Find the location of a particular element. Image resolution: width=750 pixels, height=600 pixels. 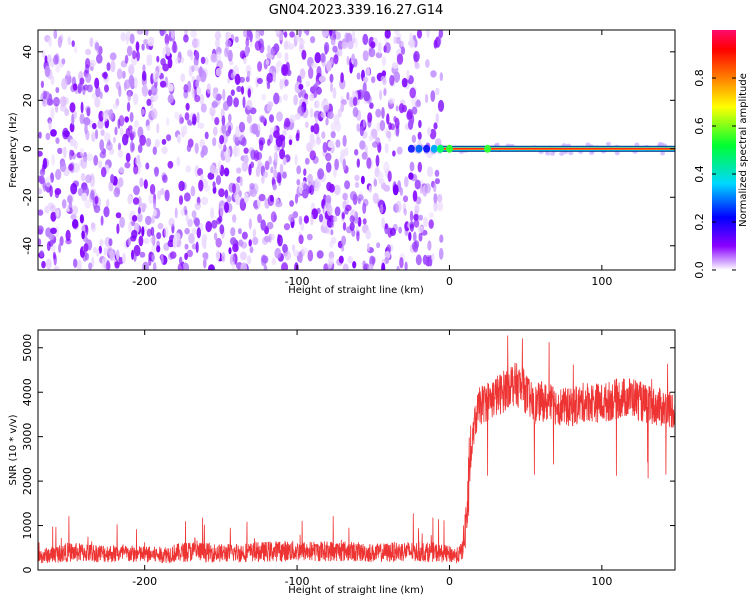

snr-y-tick-label: 0 is located at coordinates (27, 570).